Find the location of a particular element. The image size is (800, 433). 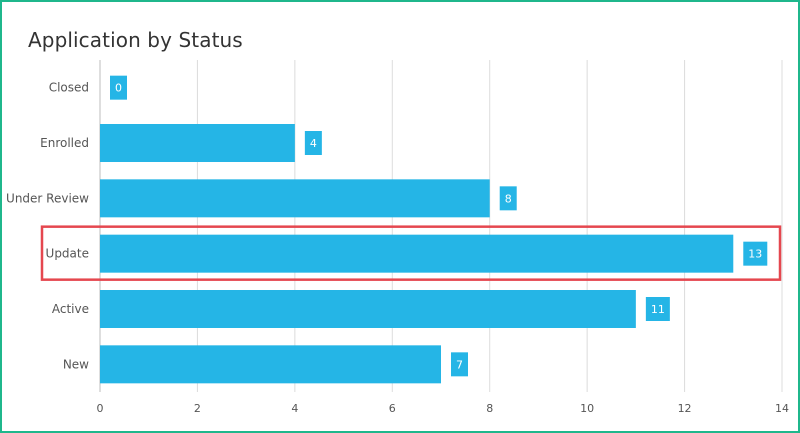

data-label: 0 is located at coordinates (118, 88).